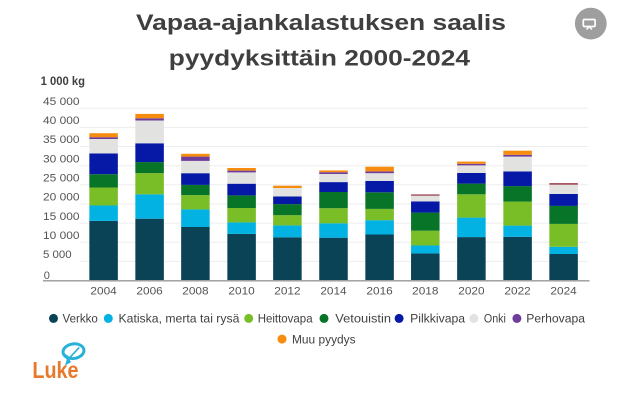  I want to click on svg-text: Onki, so click(495, 319).